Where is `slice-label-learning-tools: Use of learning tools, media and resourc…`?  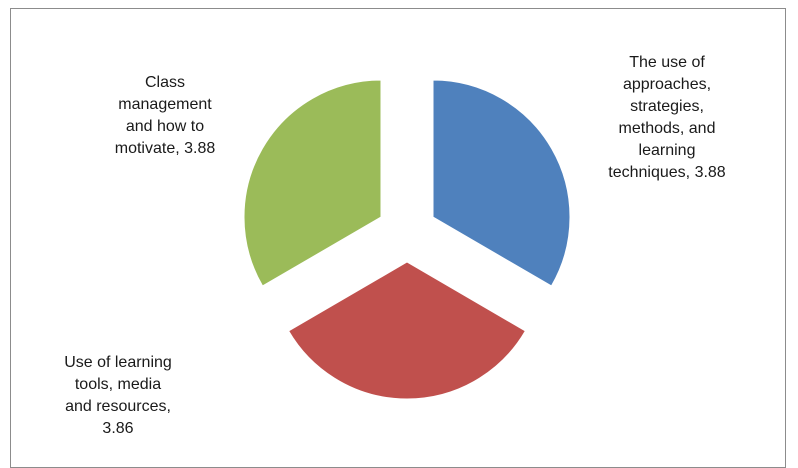
slice-label-learning-tools: Use of learning tools, media and resourc… is located at coordinates (118, 395).